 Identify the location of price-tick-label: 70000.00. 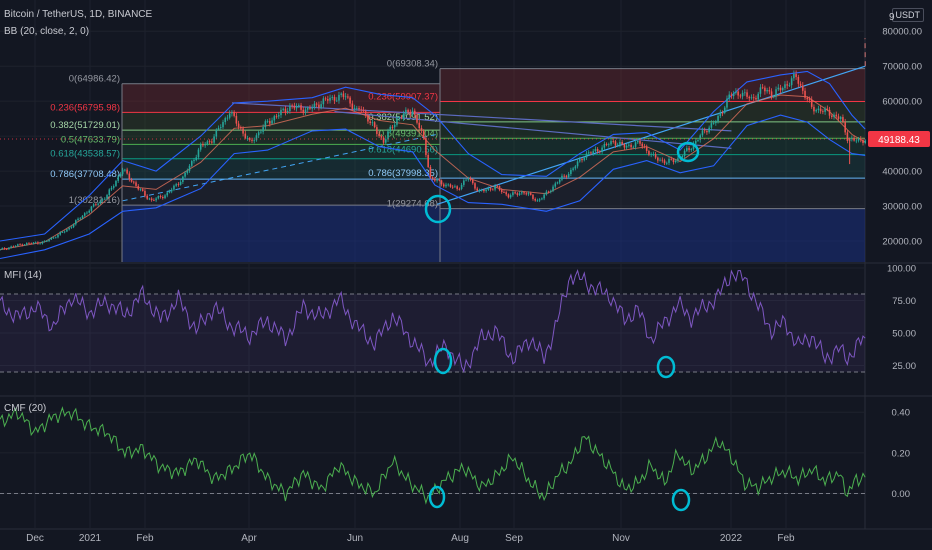
(902, 67).